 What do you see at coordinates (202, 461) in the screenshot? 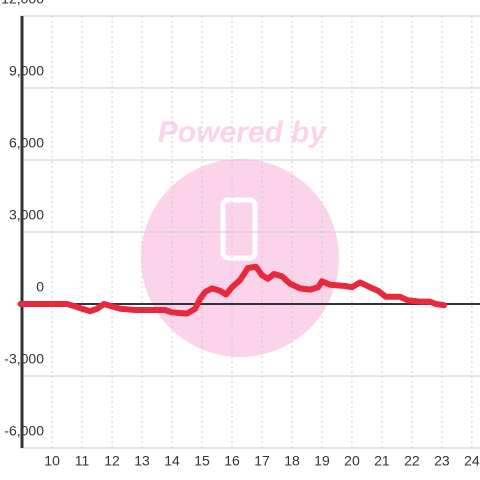
I see `x-tick-label: 15` at bounding box center [202, 461].